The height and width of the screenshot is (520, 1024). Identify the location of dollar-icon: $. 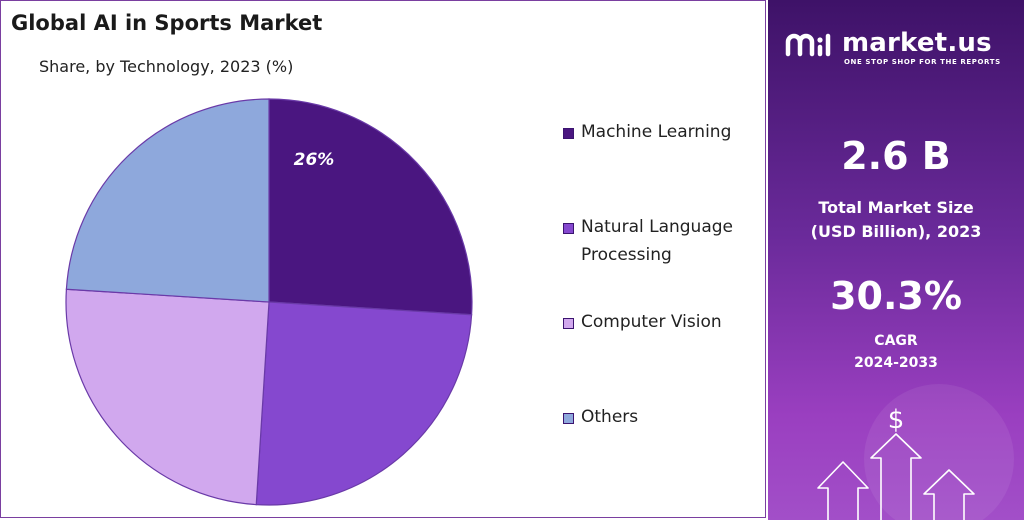
(896, 420).